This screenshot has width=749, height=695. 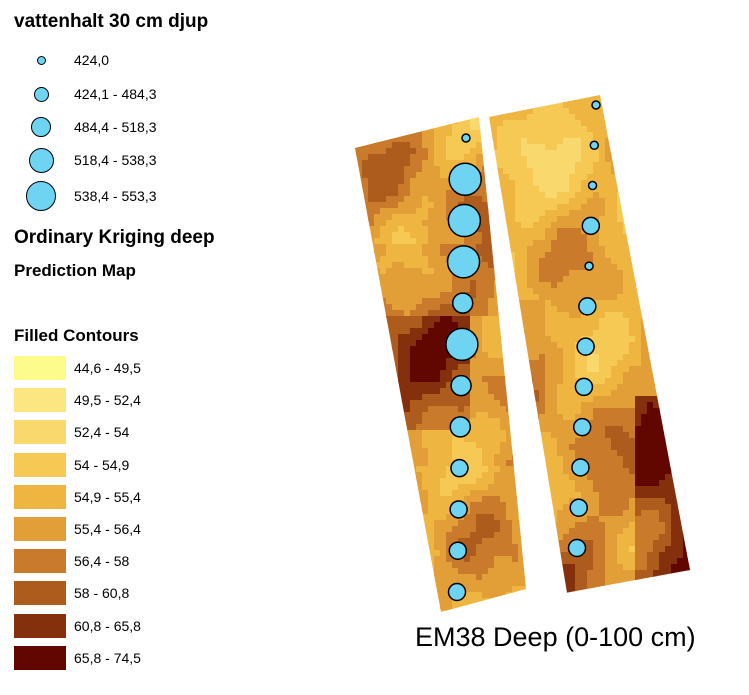 I want to click on contour-legend-label: 56,4 - 58, so click(x=102, y=561).